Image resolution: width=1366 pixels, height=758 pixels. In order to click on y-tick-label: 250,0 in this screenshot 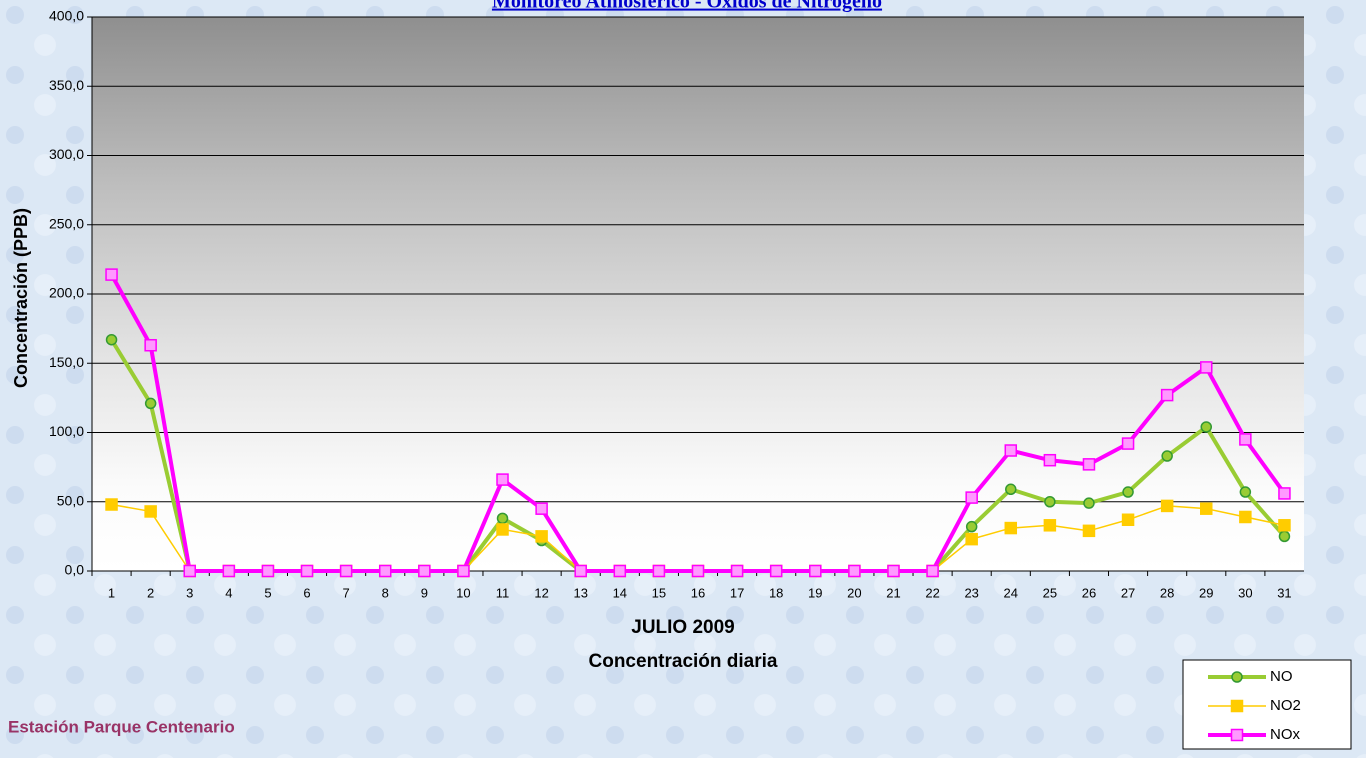, I will do `click(66, 223)`.